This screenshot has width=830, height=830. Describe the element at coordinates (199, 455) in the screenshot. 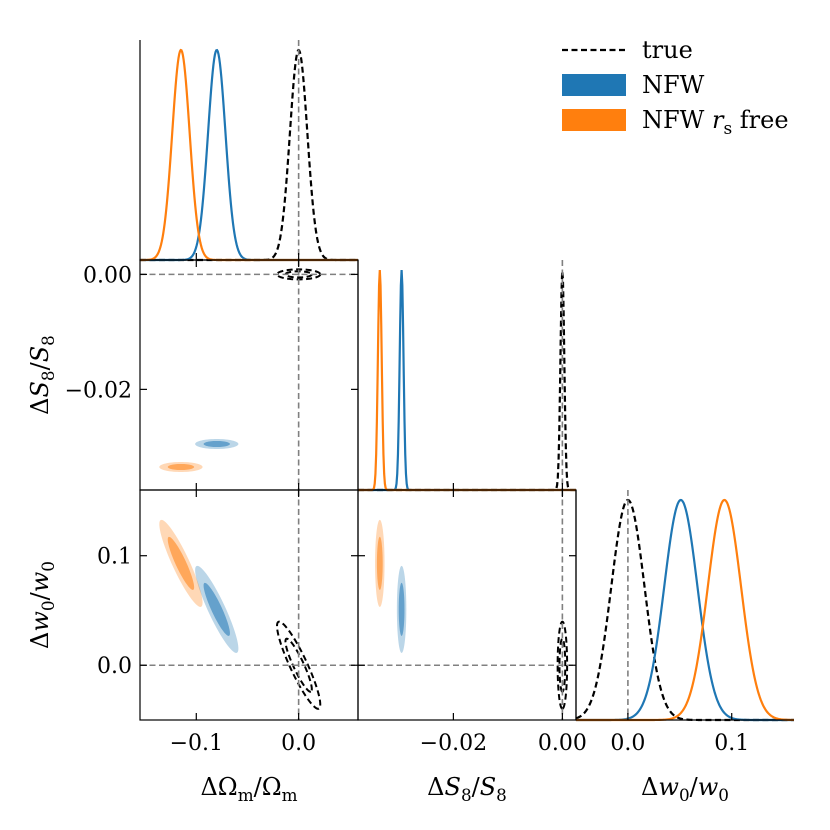

I see `panel-fills-dOm-dS8` at that location.